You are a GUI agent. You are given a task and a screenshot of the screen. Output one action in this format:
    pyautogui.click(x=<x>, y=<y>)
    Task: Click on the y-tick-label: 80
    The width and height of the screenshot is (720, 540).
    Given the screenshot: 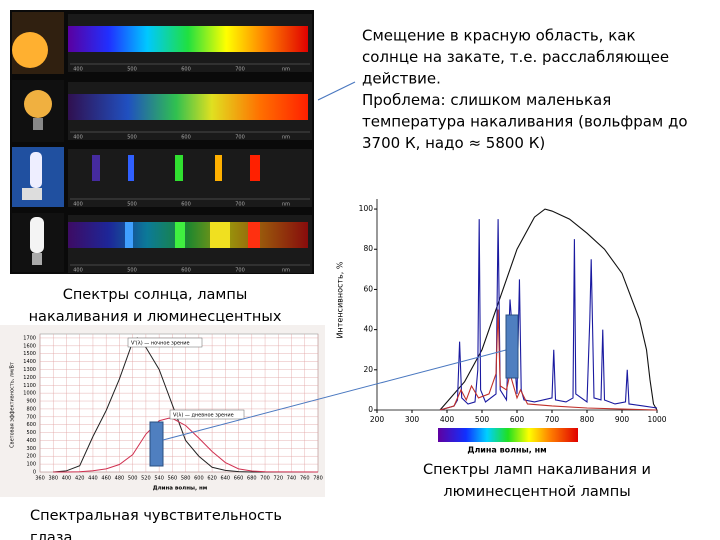 What is the action you would take?
    pyautogui.click(x=368, y=248)
    